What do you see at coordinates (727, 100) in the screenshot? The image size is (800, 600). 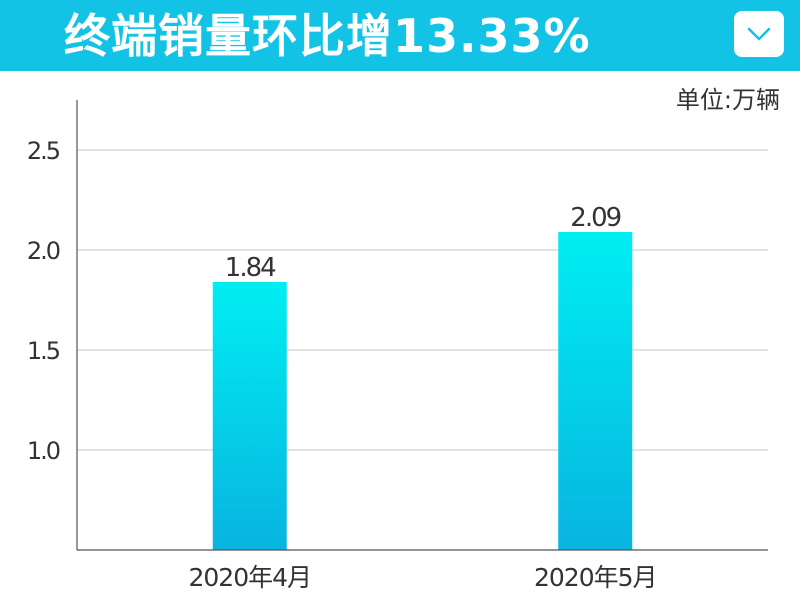 I see `unit-label: 单位:万辆` at bounding box center [727, 100].